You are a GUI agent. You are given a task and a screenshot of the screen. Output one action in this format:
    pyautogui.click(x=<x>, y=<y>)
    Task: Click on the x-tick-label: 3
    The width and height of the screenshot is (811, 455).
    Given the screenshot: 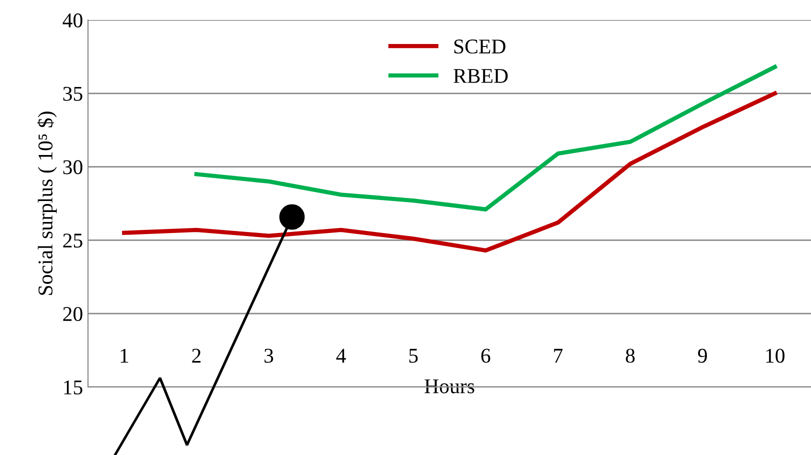 What is the action you would take?
    pyautogui.click(x=269, y=355)
    